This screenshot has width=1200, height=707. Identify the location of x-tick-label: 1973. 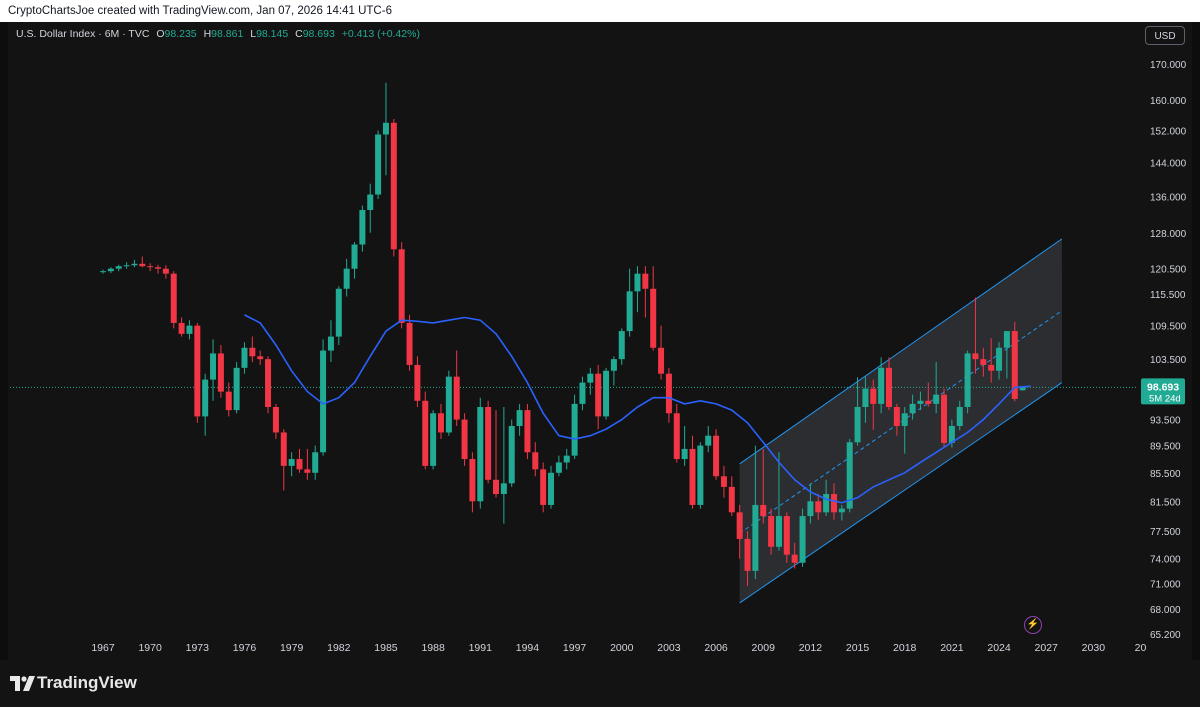
(198, 648).